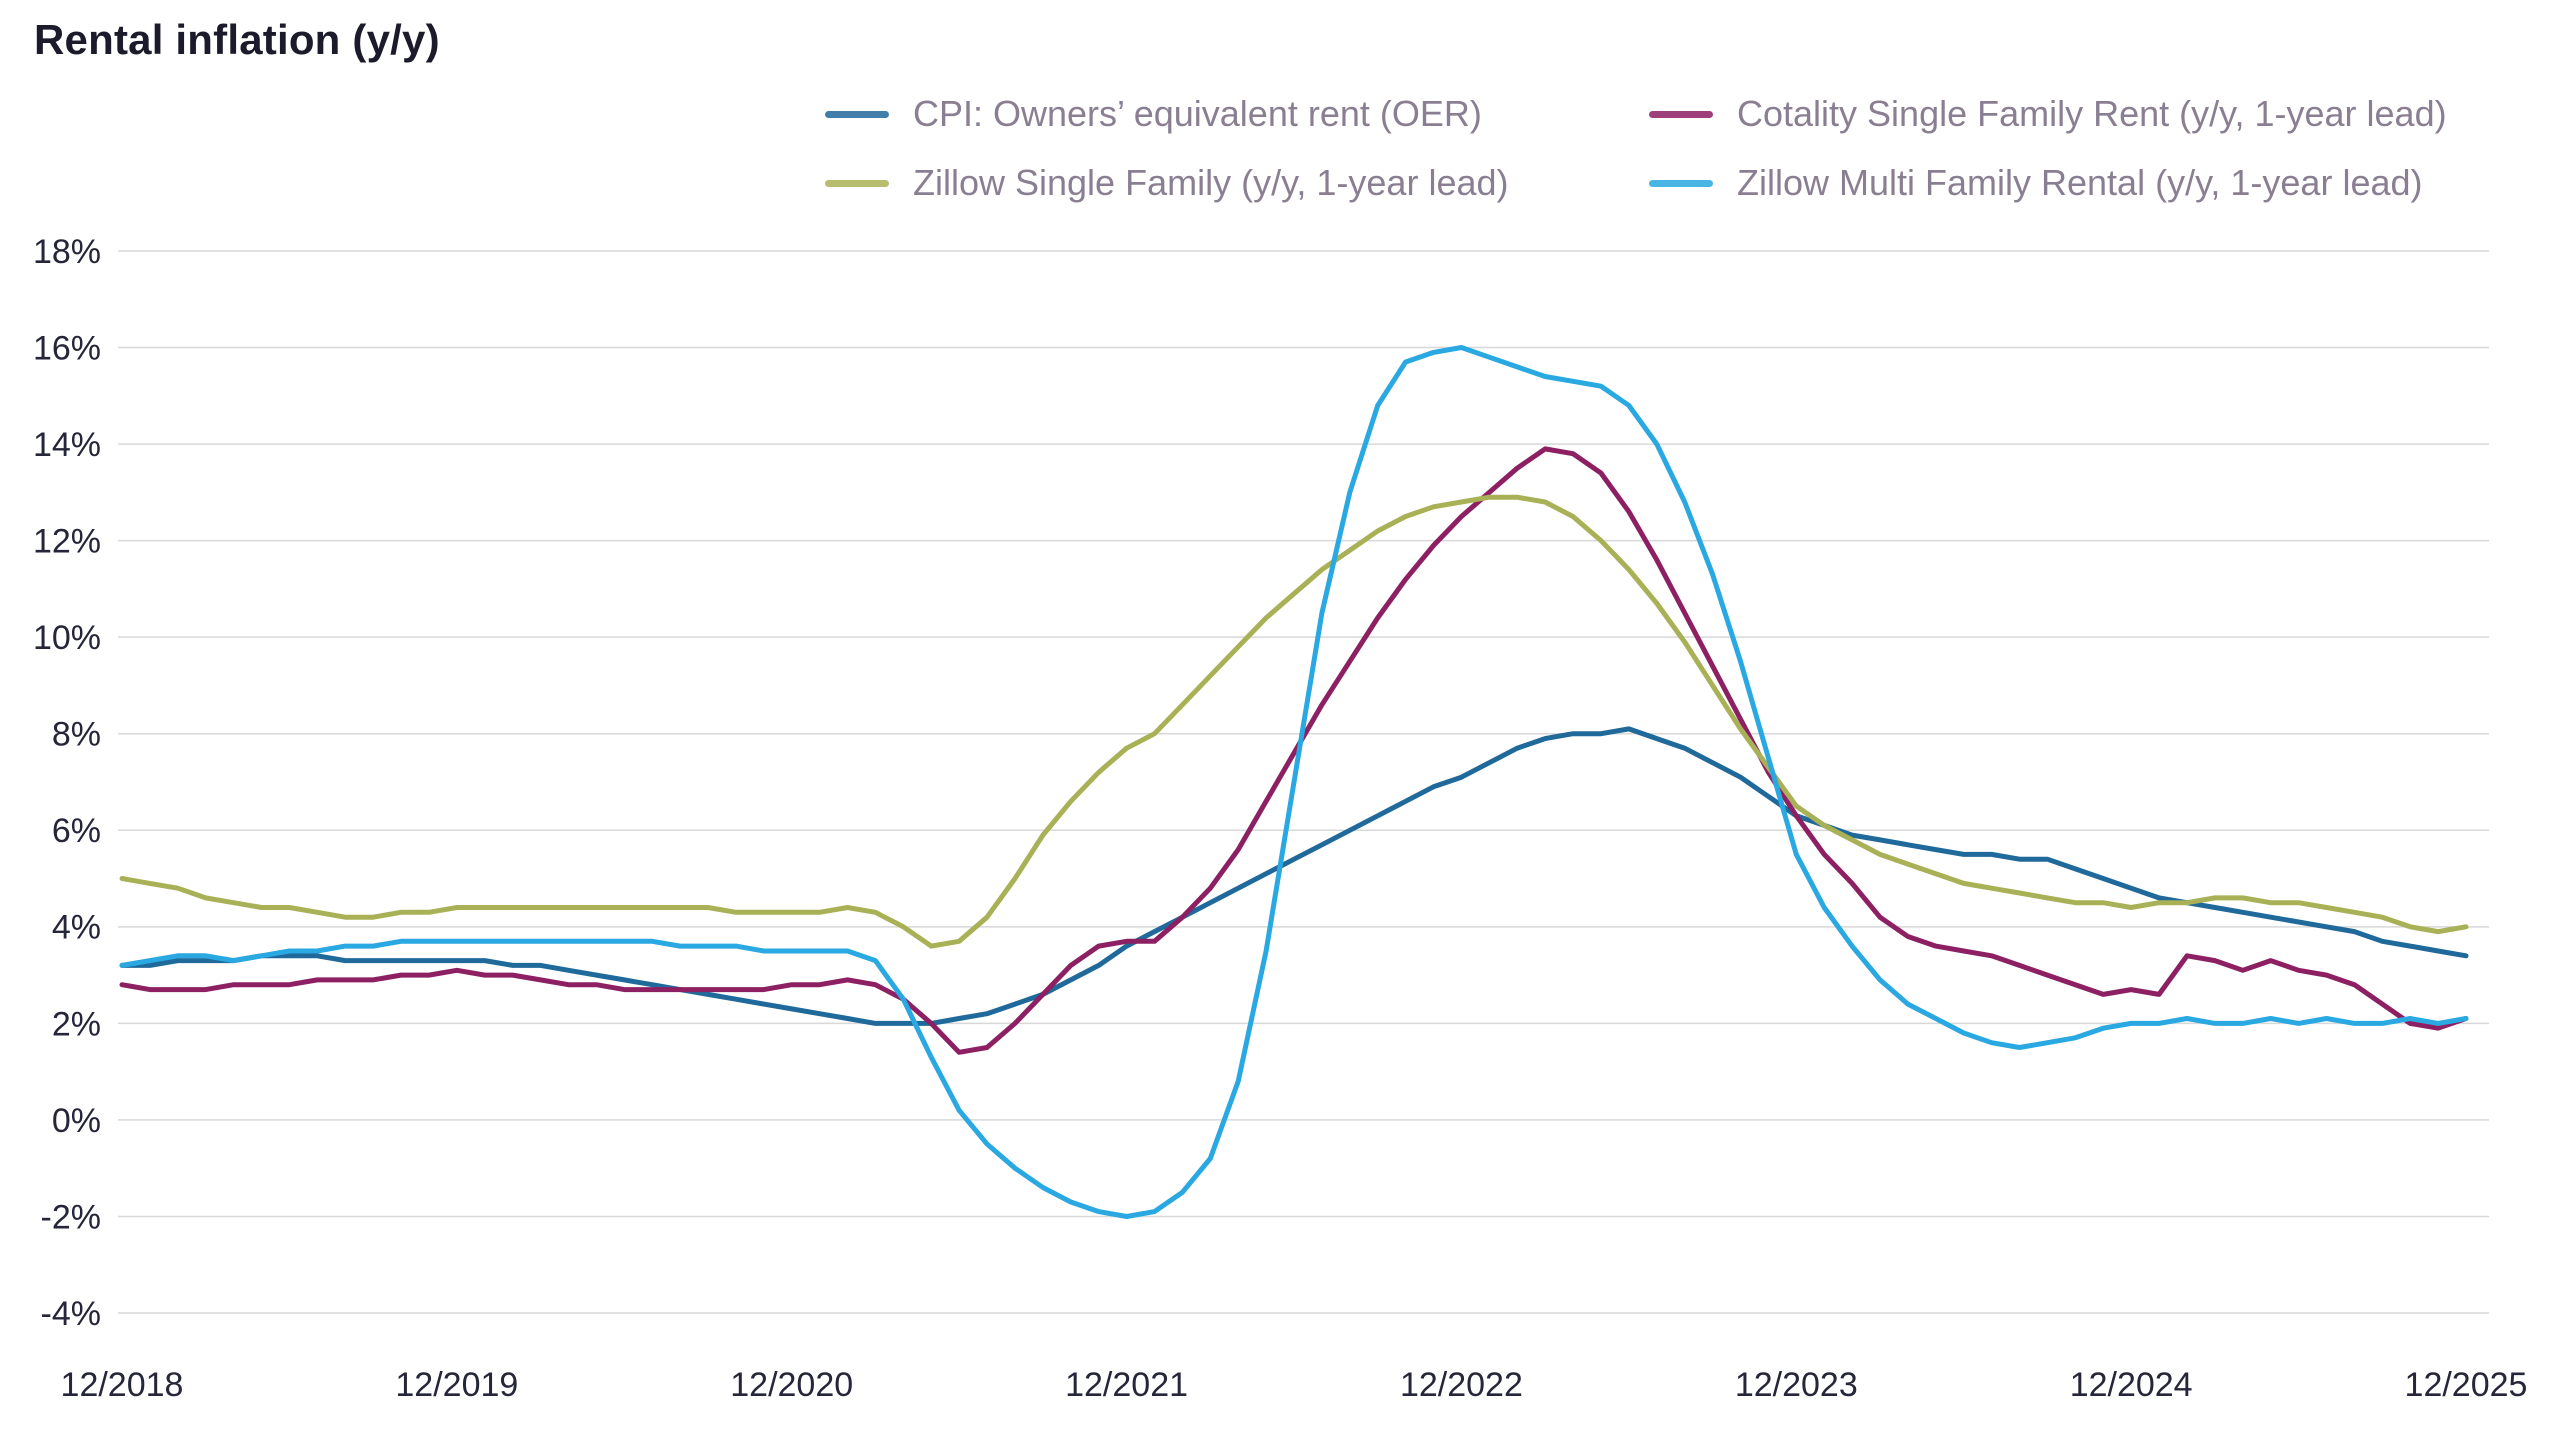  What do you see at coordinates (76, 928) in the screenshot?
I see `y-axis-tick-label: 4%` at bounding box center [76, 928].